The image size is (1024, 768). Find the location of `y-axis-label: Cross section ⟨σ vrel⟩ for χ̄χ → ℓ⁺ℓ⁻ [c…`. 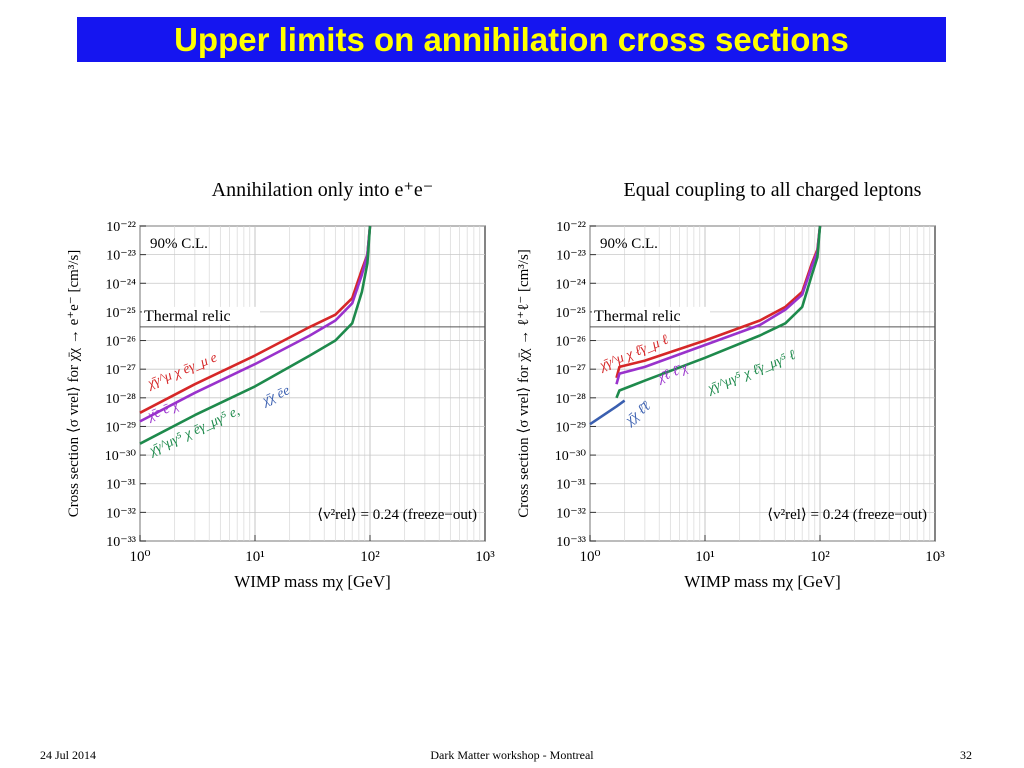

y-axis-label: Cross section ⟨σ vrel⟩ for χ̄χ → ℓ⁺ℓ⁻ [c… is located at coordinates (524, 383).